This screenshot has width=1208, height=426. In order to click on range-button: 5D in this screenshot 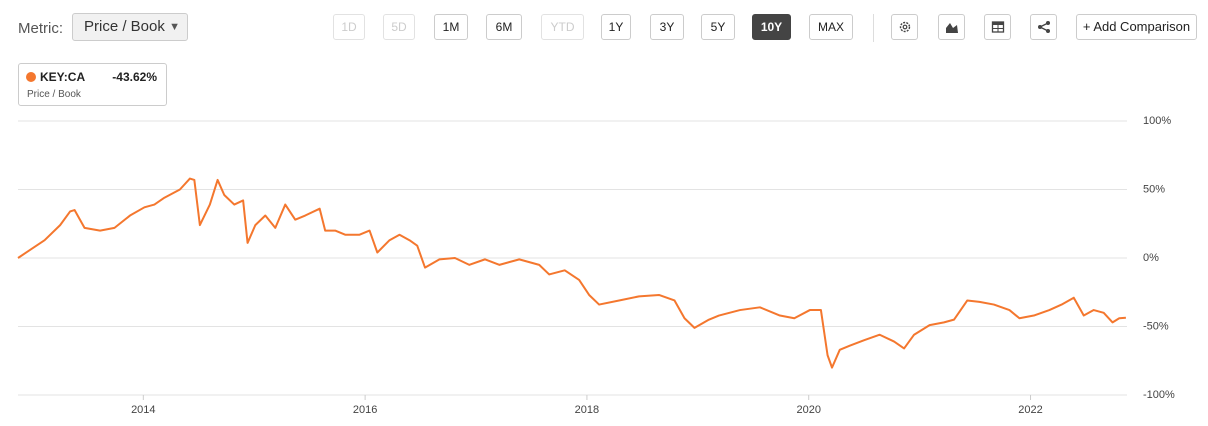, I will do `click(399, 27)`.